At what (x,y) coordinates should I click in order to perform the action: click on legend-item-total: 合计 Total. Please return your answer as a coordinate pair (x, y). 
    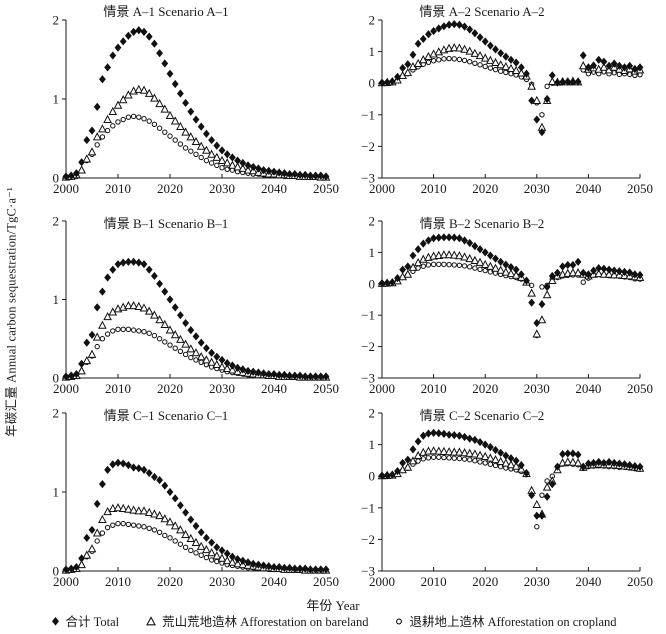
    Looking at the image, I should click on (85, 620).